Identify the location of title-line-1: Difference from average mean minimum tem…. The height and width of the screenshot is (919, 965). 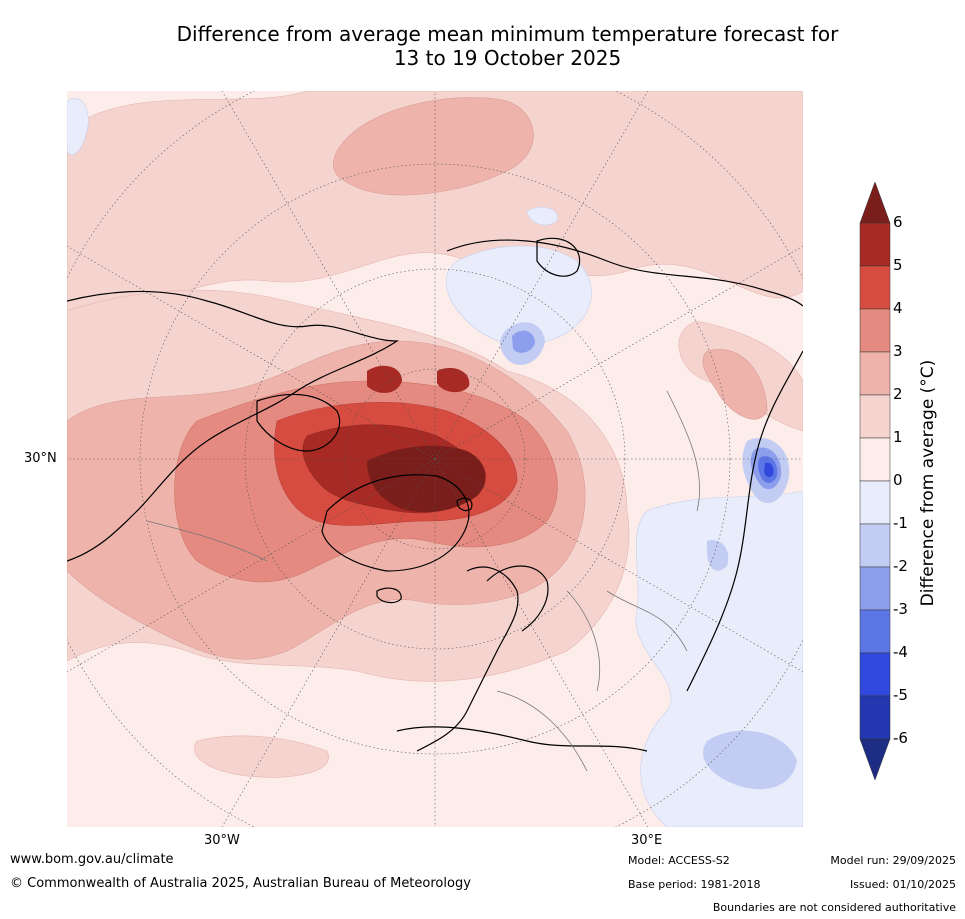
(507, 34).